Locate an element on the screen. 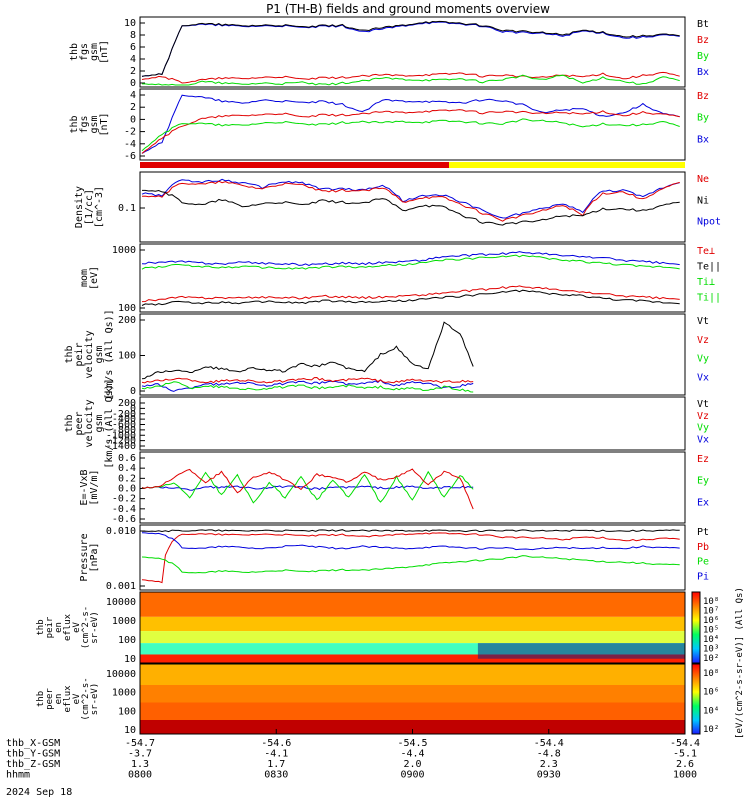 The height and width of the screenshot is (800, 750). legend-Npot: Npot is located at coordinates (709, 222).